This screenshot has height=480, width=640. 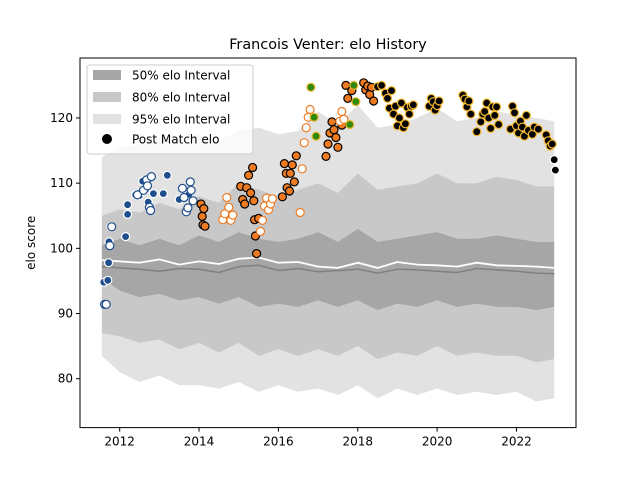 What do you see at coordinates (437, 442) in the screenshot?
I see `x-tick-label-2020: 2020` at bounding box center [437, 442].